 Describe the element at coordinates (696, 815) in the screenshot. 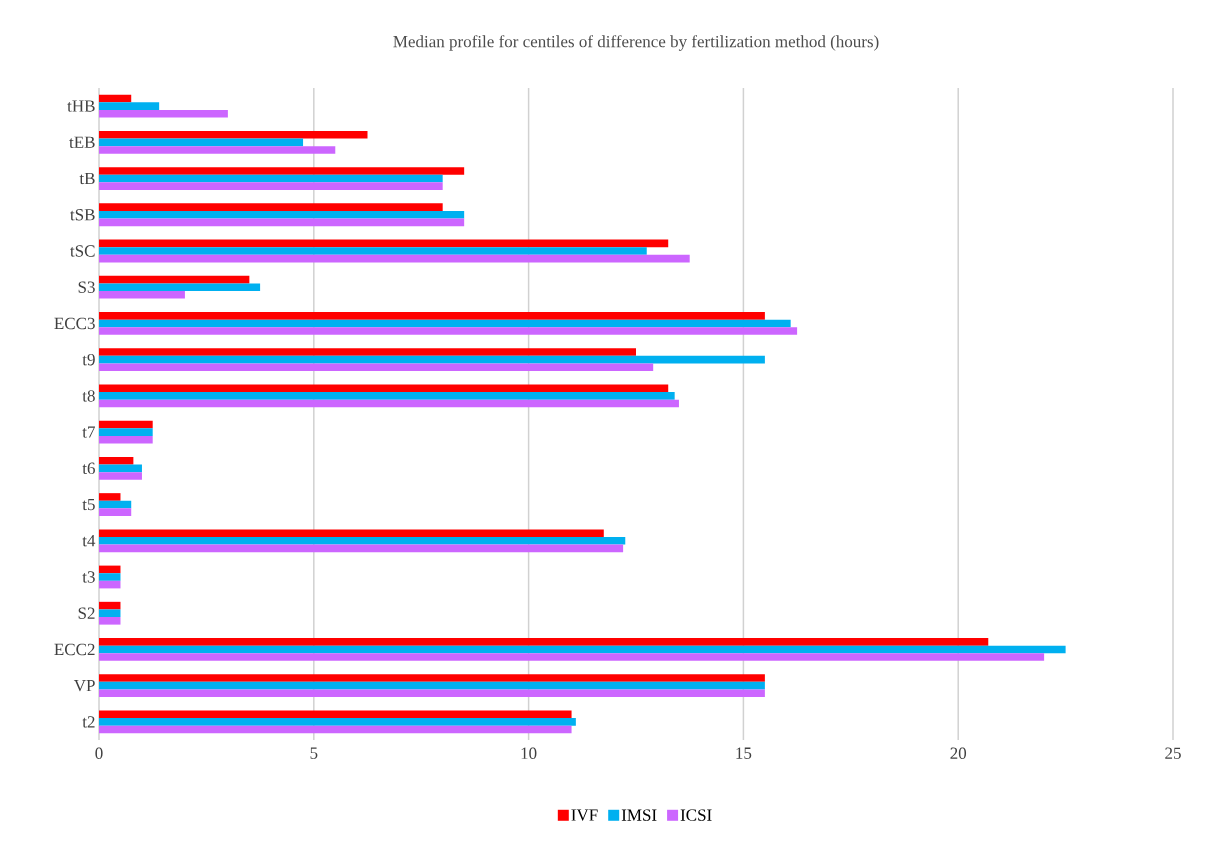

I see `legend-label: ICSI` at that location.